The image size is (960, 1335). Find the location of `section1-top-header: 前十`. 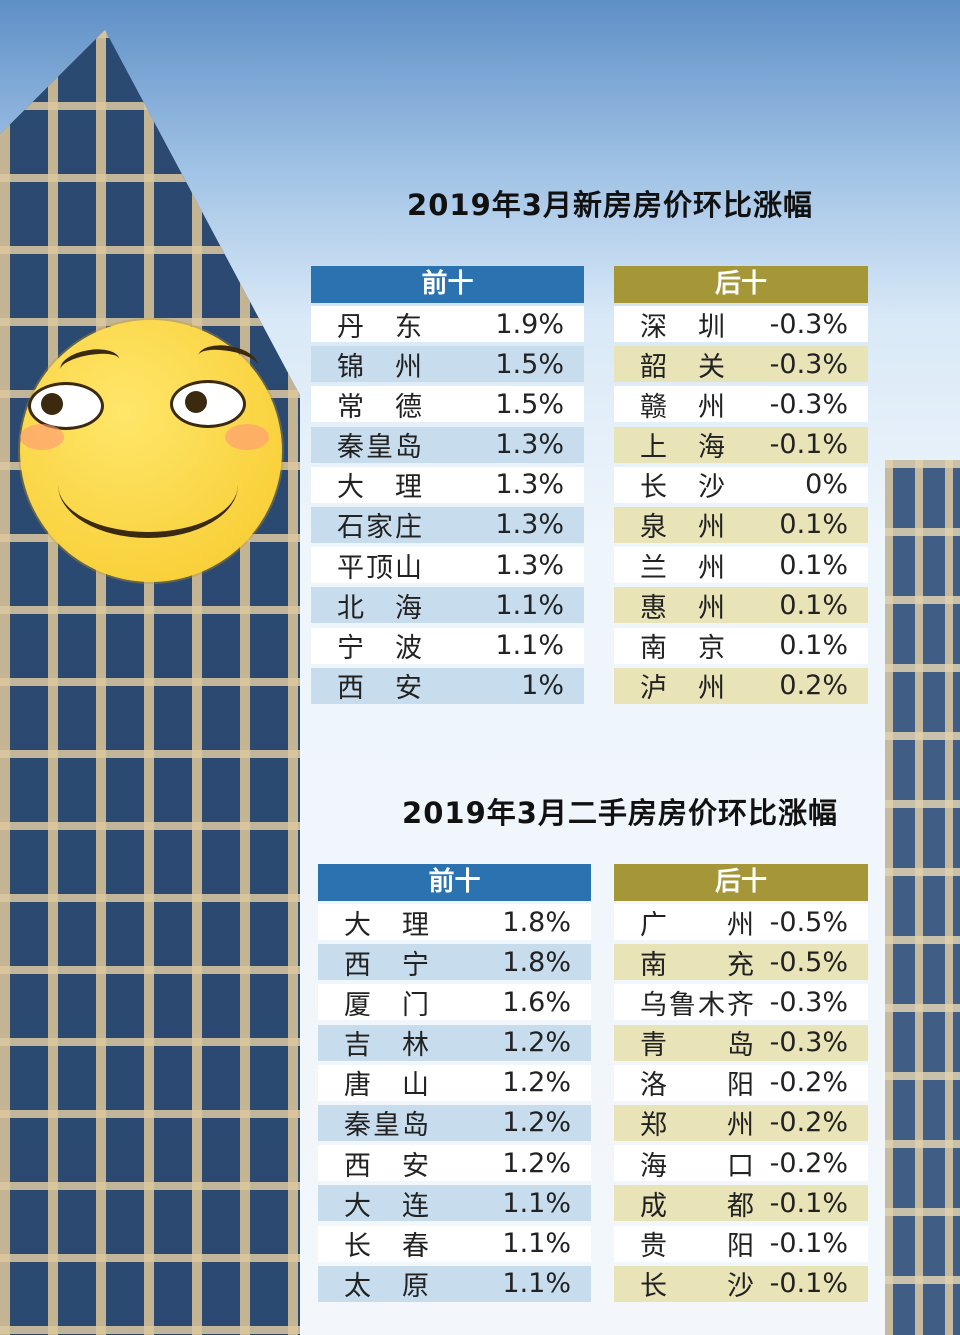

section1-top-header: 前十 is located at coordinates (447, 284).